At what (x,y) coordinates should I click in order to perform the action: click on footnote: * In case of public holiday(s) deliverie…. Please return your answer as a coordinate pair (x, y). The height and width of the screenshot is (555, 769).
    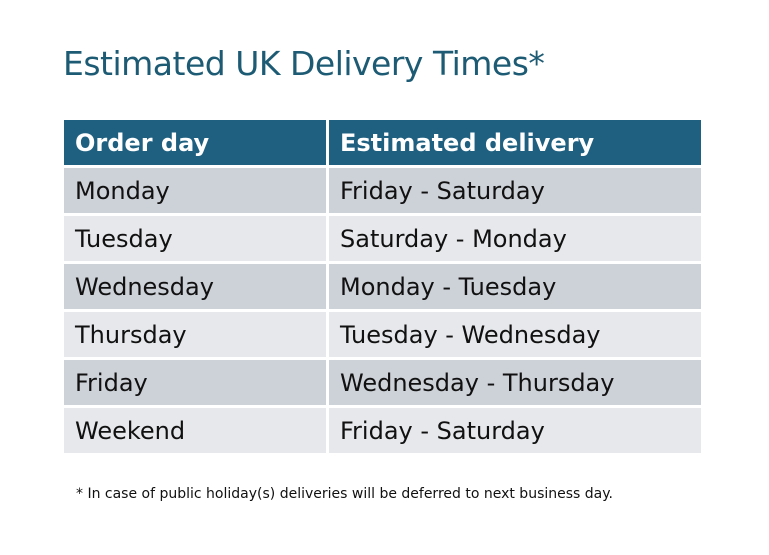
    Looking at the image, I should click on (344, 494).